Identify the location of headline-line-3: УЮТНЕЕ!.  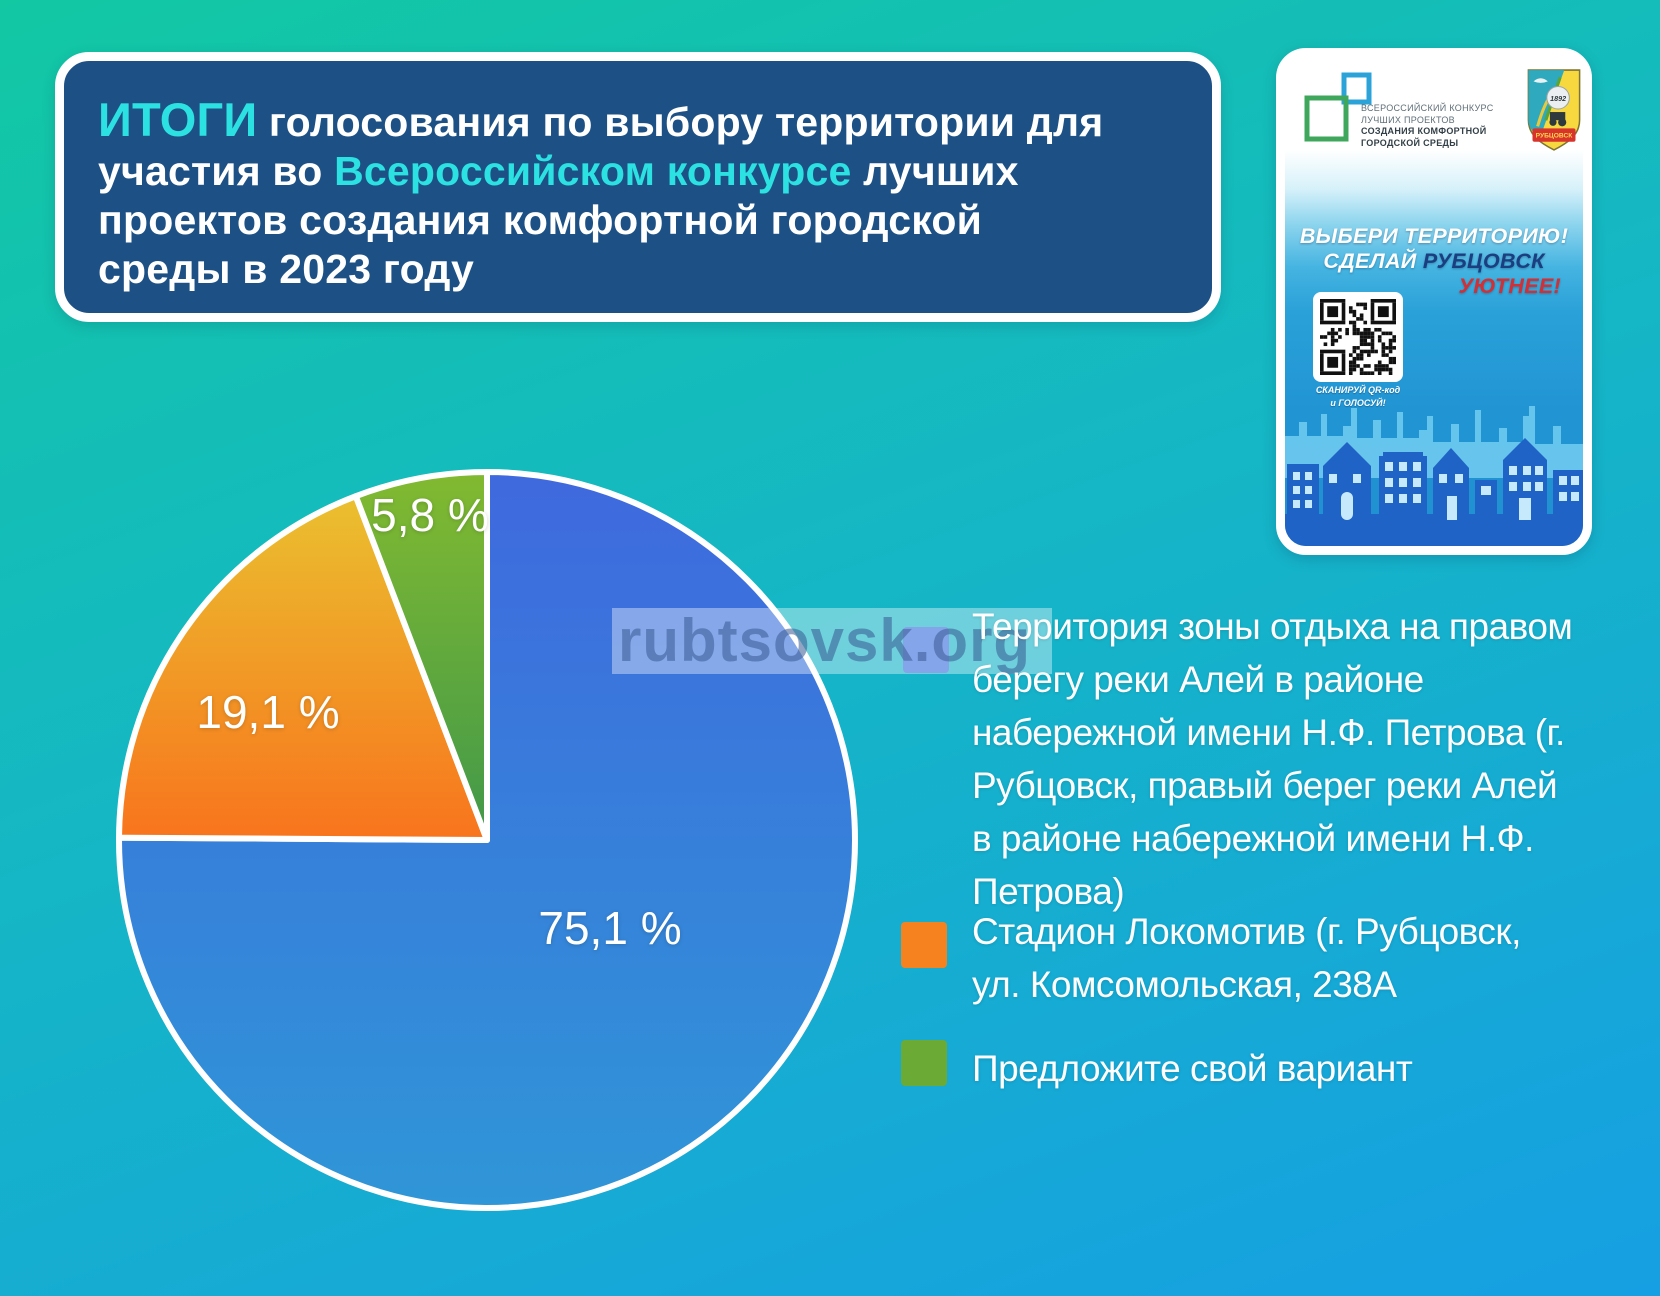
(1509, 286).